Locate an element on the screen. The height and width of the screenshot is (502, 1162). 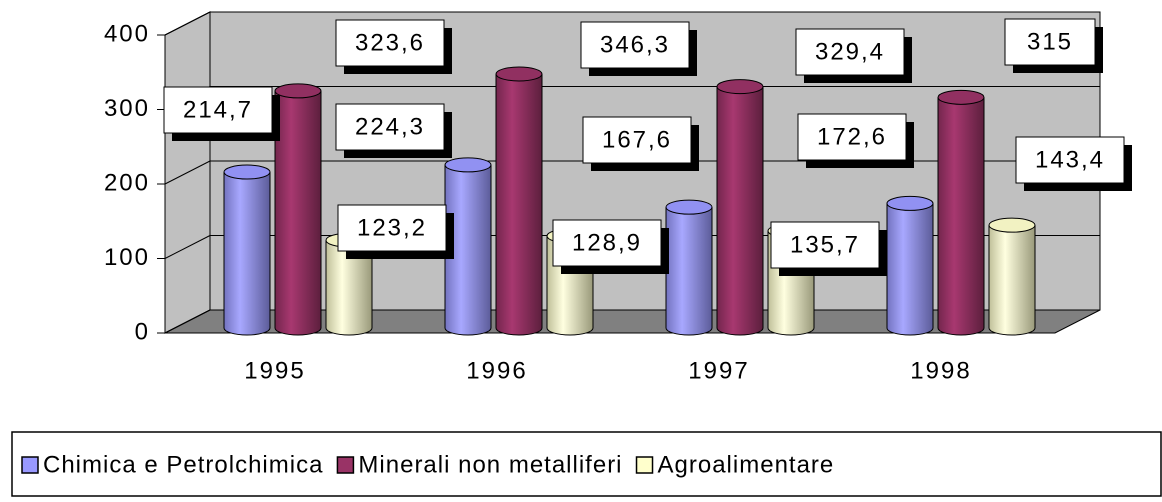
data-label: 346,3 is located at coordinates (635, 44).